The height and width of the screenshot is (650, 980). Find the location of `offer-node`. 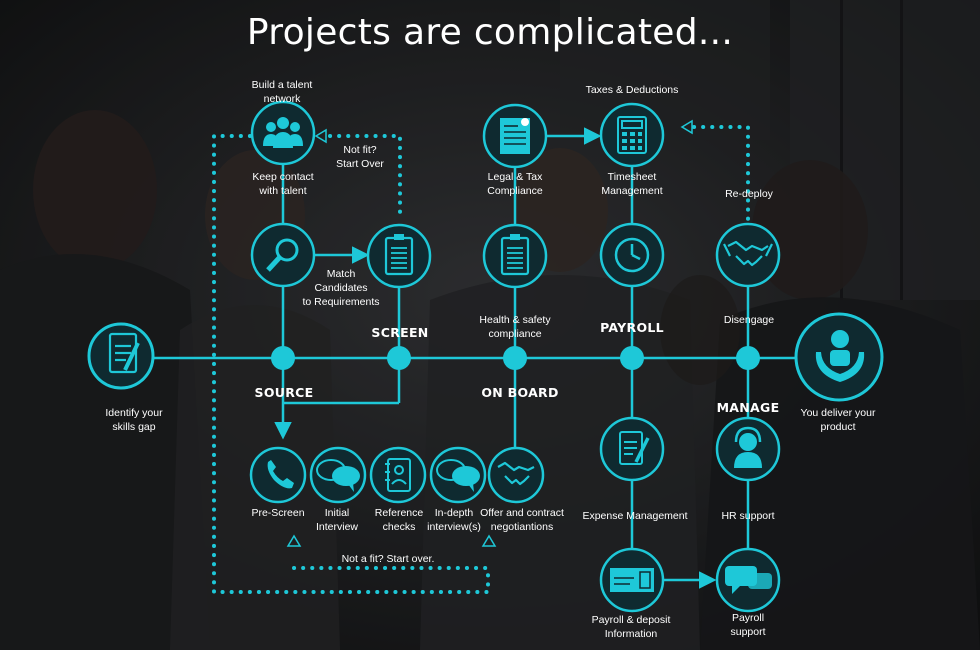

offer-node is located at coordinates (516, 475).